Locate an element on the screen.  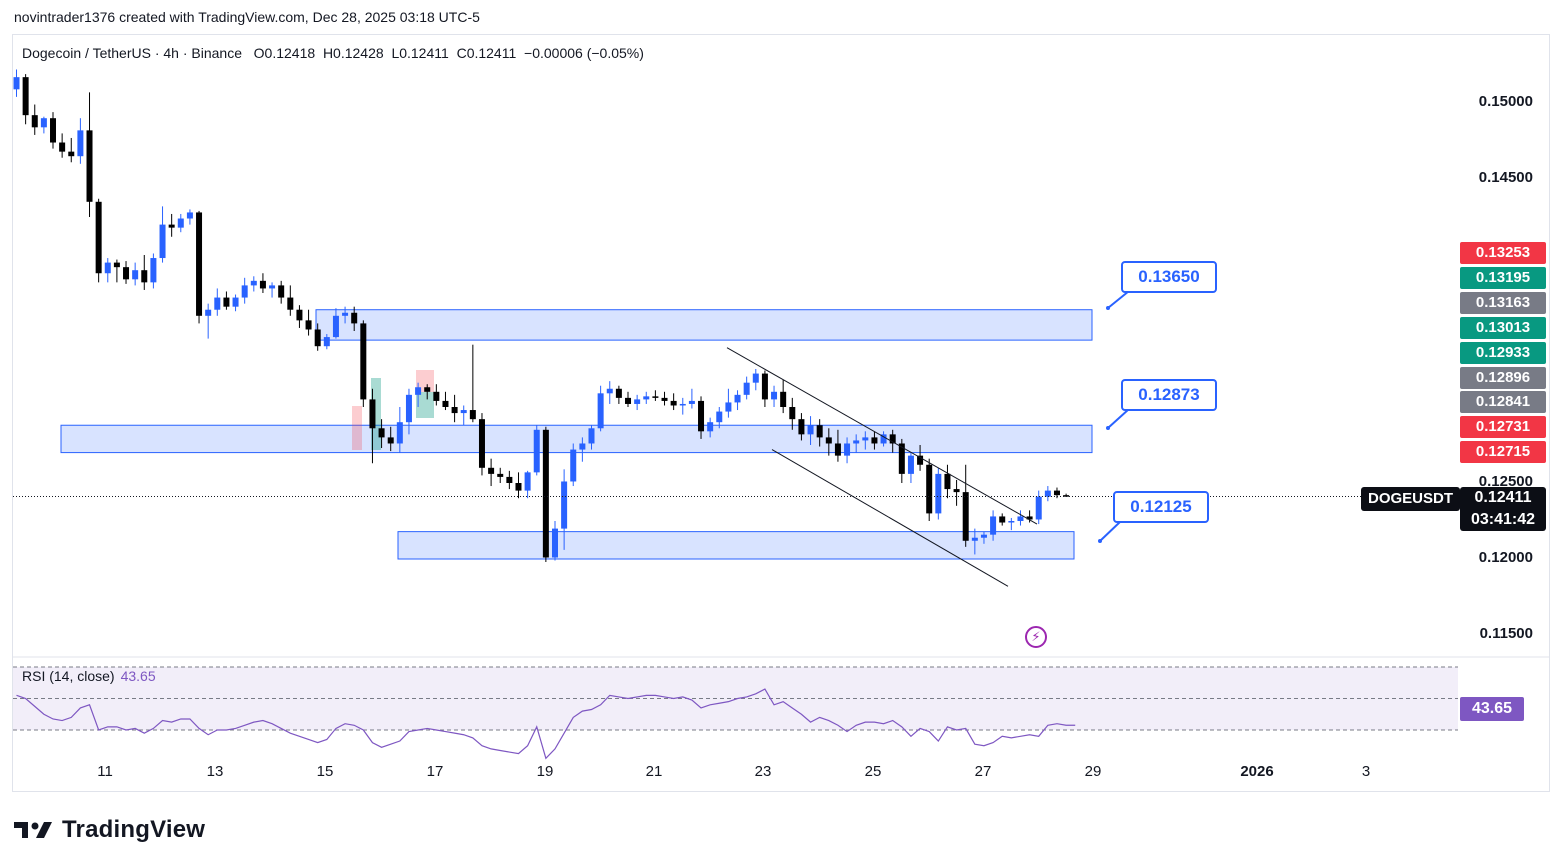
price-alert-tag: 0.12841 is located at coordinates (1503, 402).